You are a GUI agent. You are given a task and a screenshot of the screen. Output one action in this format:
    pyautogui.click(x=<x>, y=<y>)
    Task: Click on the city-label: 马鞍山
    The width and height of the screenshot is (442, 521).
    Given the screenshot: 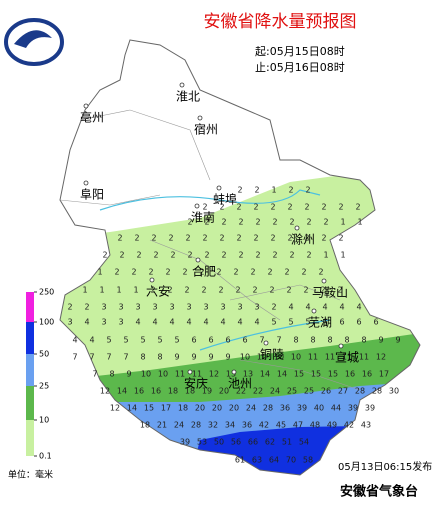 What is the action you would take?
    pyautogui.click(x=330, y=292)
    